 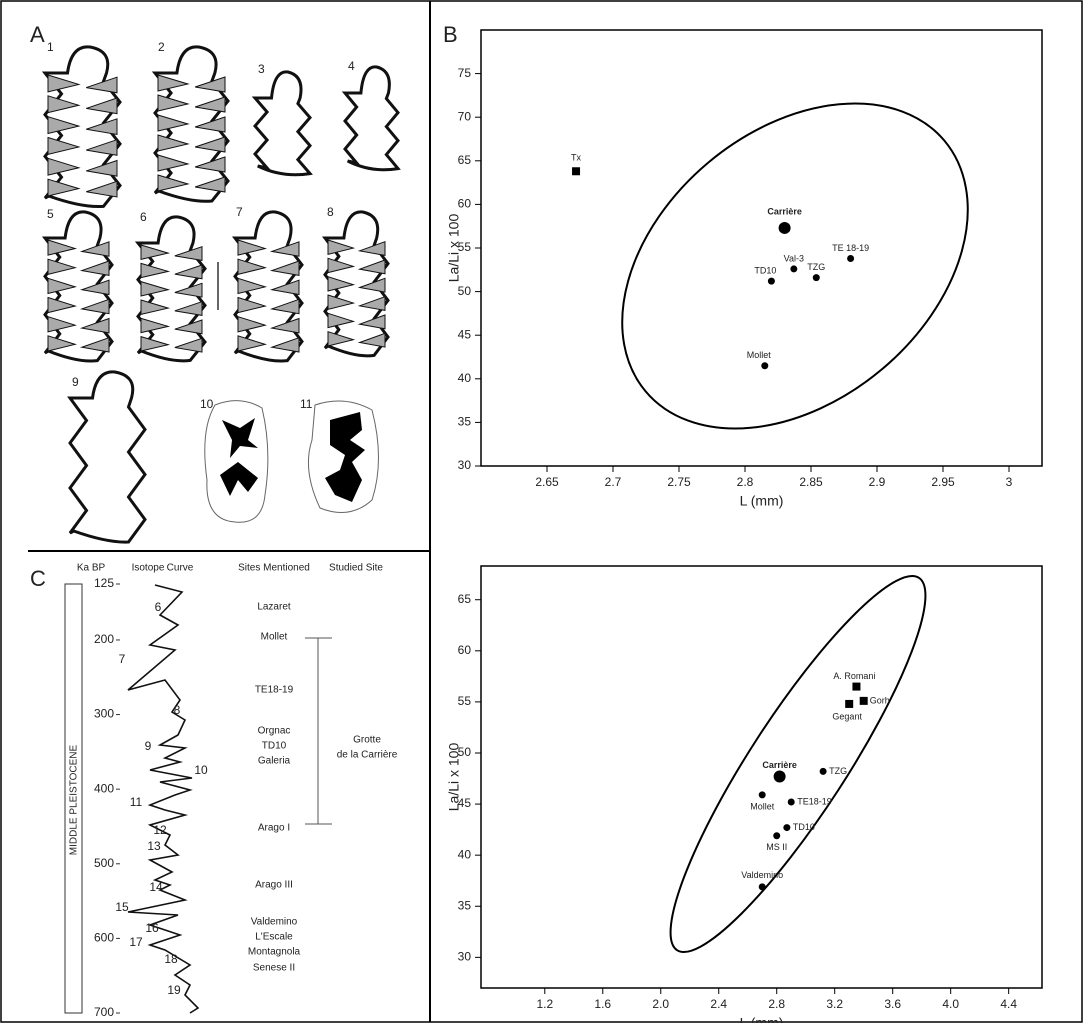 I want to click on x-tick-label: 2.9, so click(x=877, y=482).